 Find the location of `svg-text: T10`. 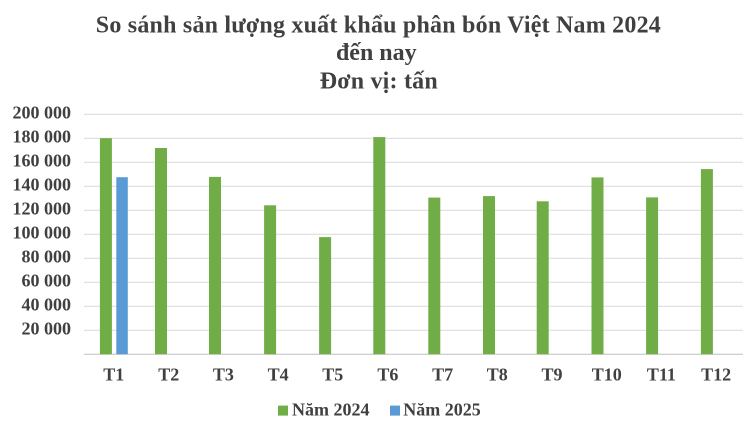

svg-text: T10 is located at coordinates (607, 375).